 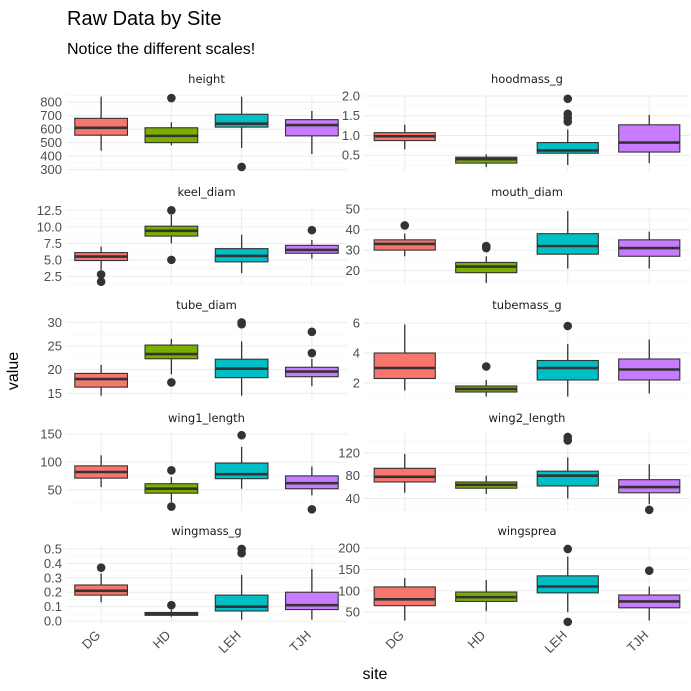 What do you see at coordinates (51, 102) in the screenshot?
I see `y-tick-label: 800` at bounding box center [51, 102].